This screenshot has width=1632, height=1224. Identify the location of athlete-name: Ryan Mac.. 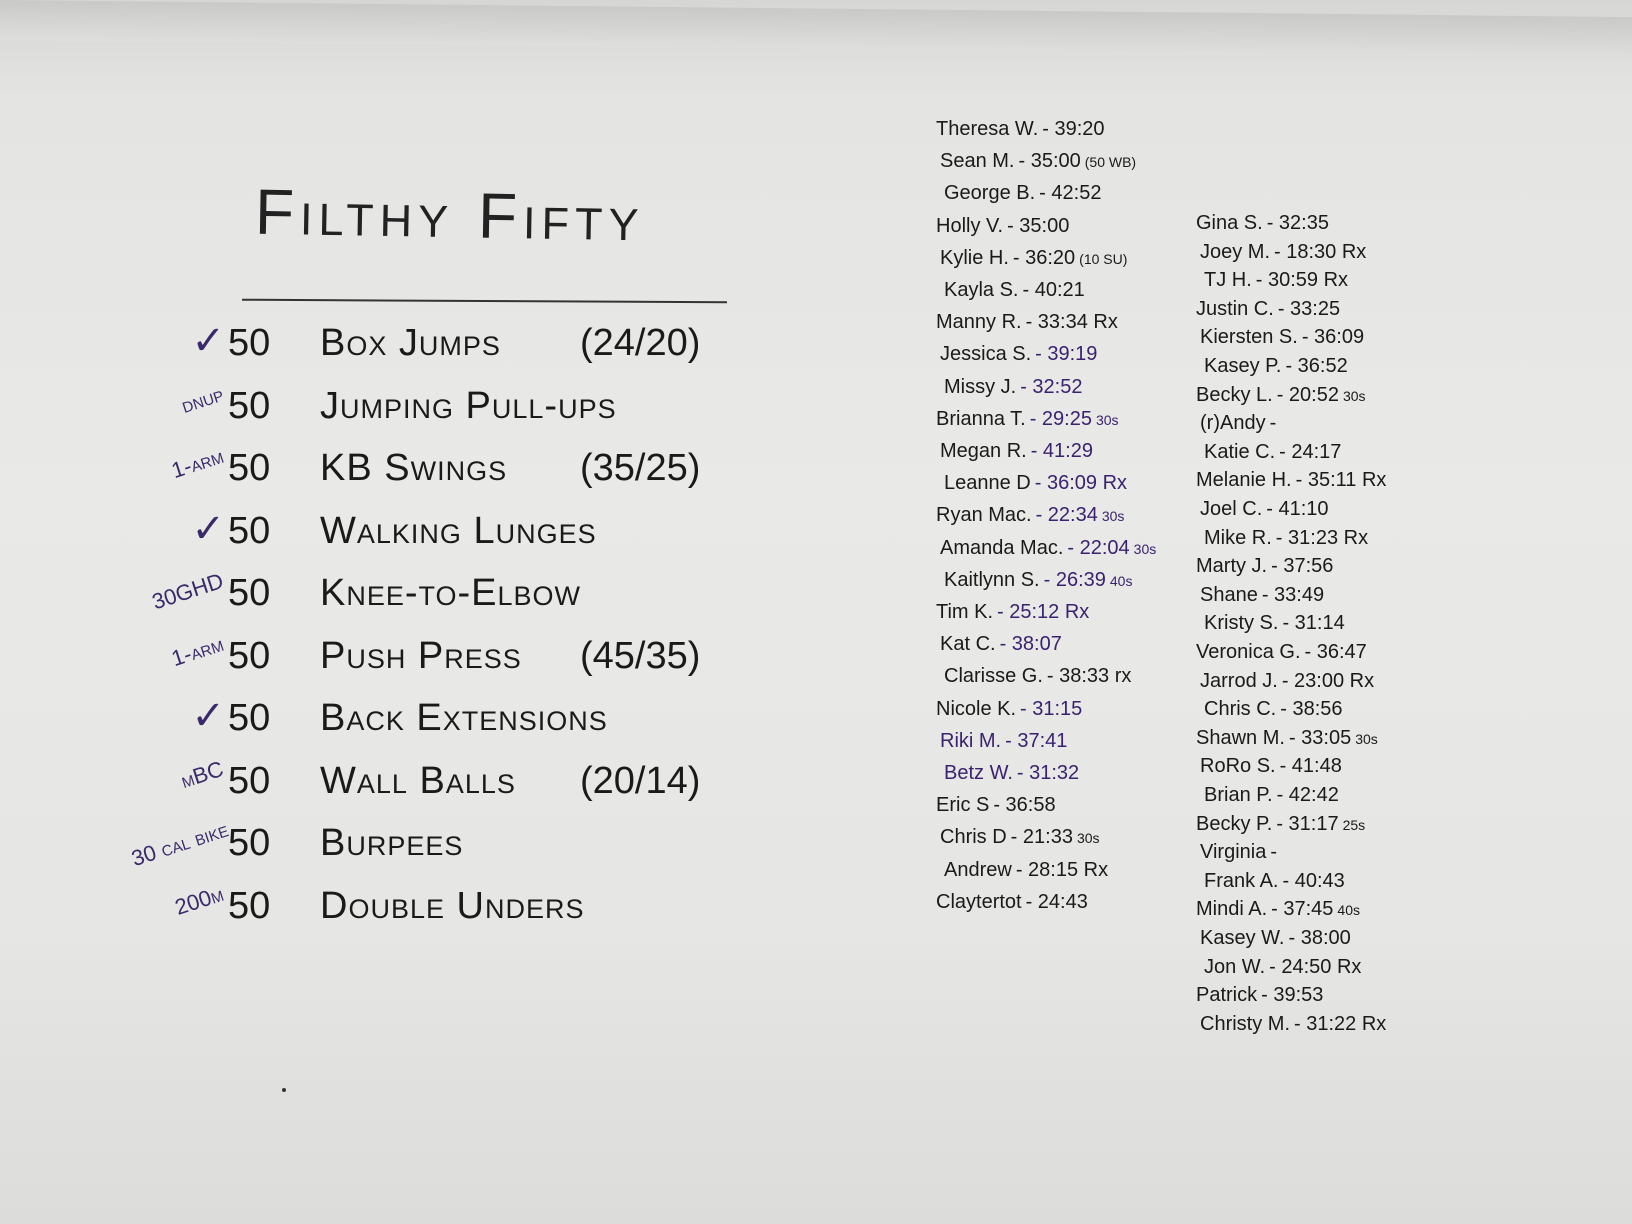
(984, 515).